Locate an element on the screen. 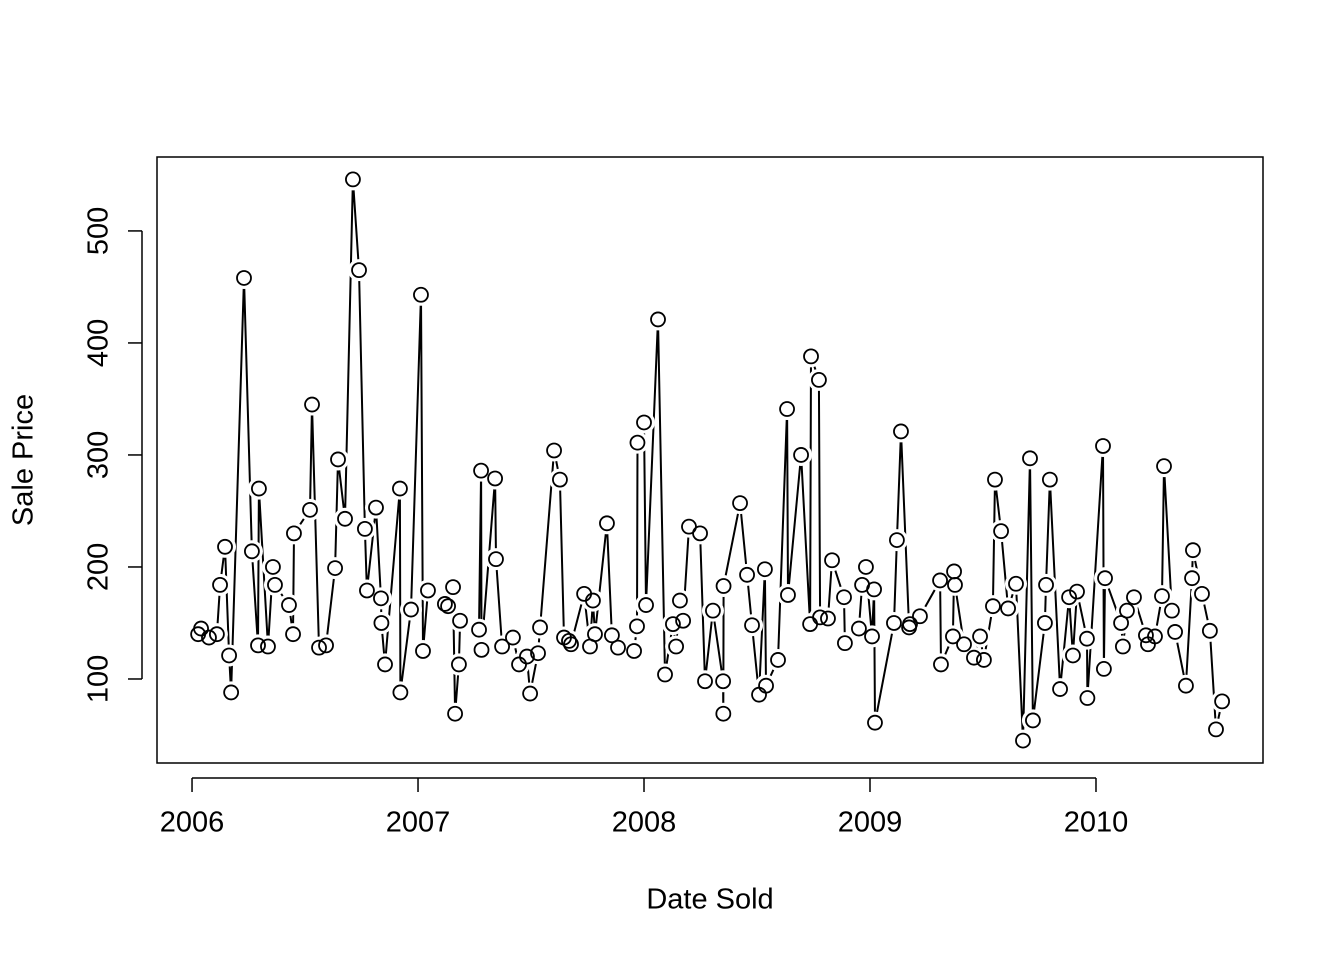  x-tick-label: 2006 is located at coordinates (192, 823).